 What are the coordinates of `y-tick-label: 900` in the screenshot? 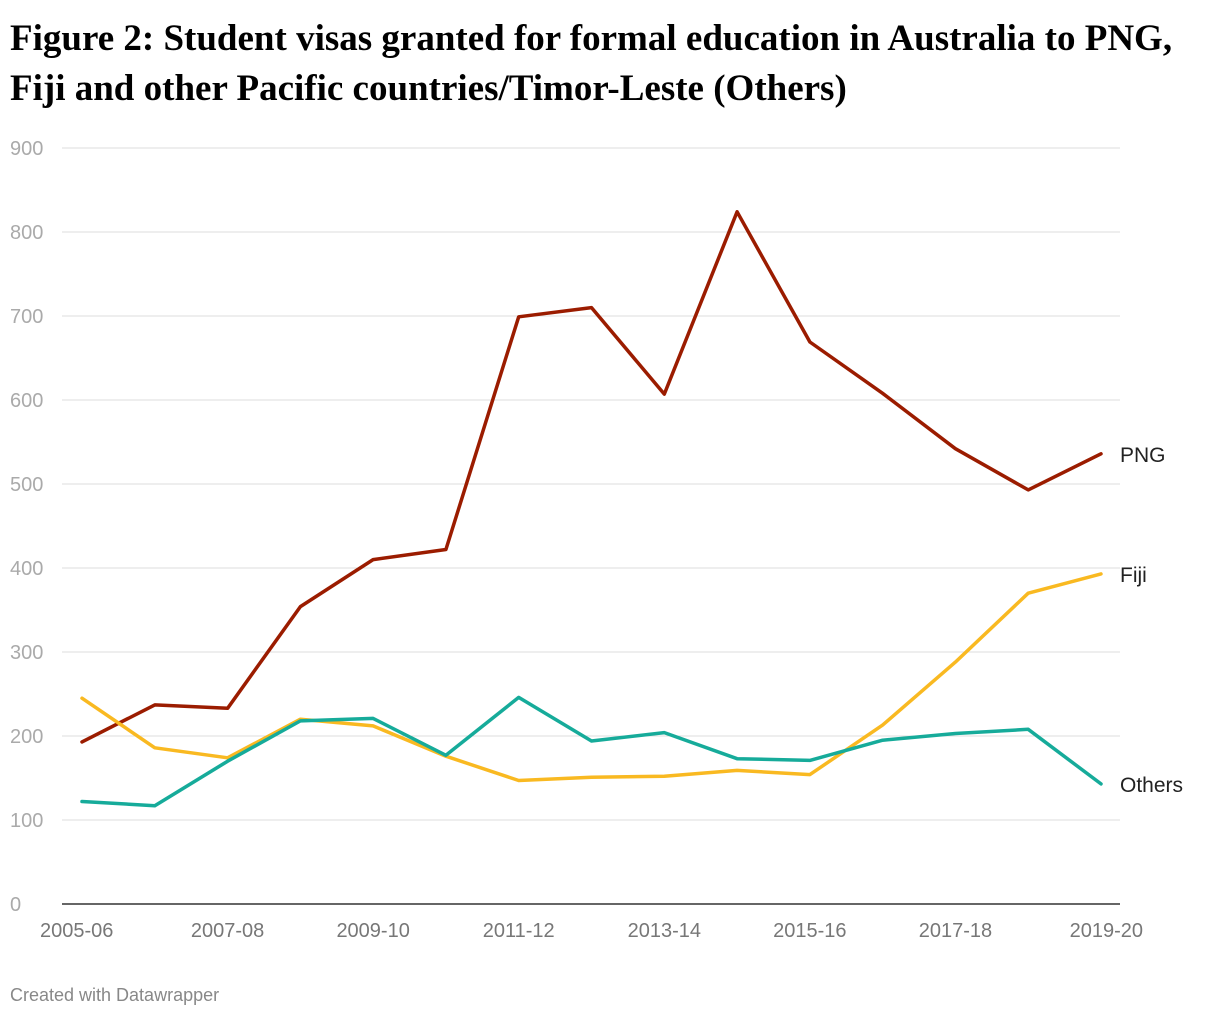 It's located at (26, 149).